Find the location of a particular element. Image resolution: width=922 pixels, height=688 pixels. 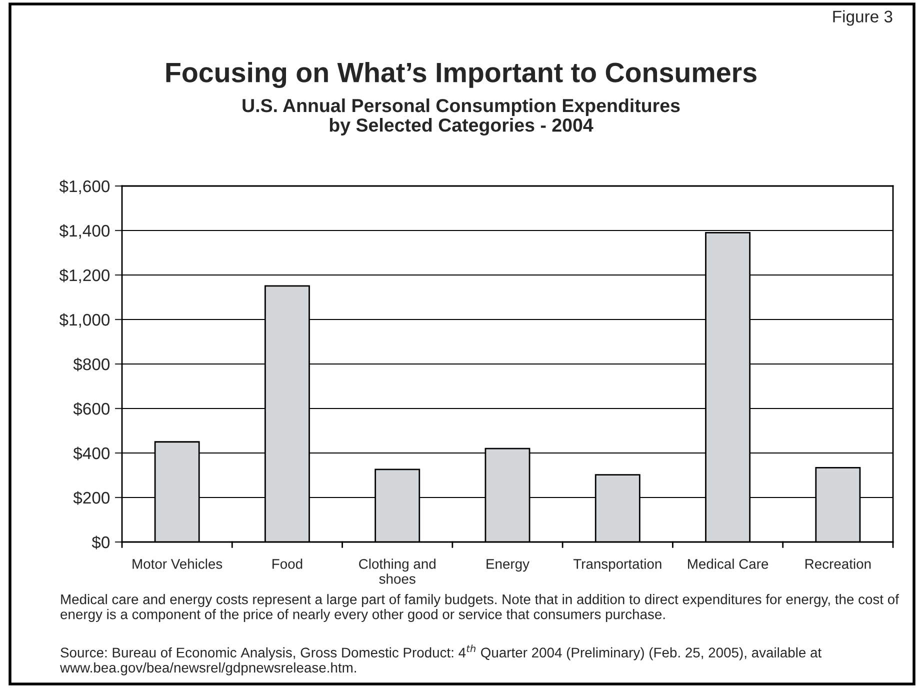

y-tick-label: $800 is located at coordinates (91, 365).